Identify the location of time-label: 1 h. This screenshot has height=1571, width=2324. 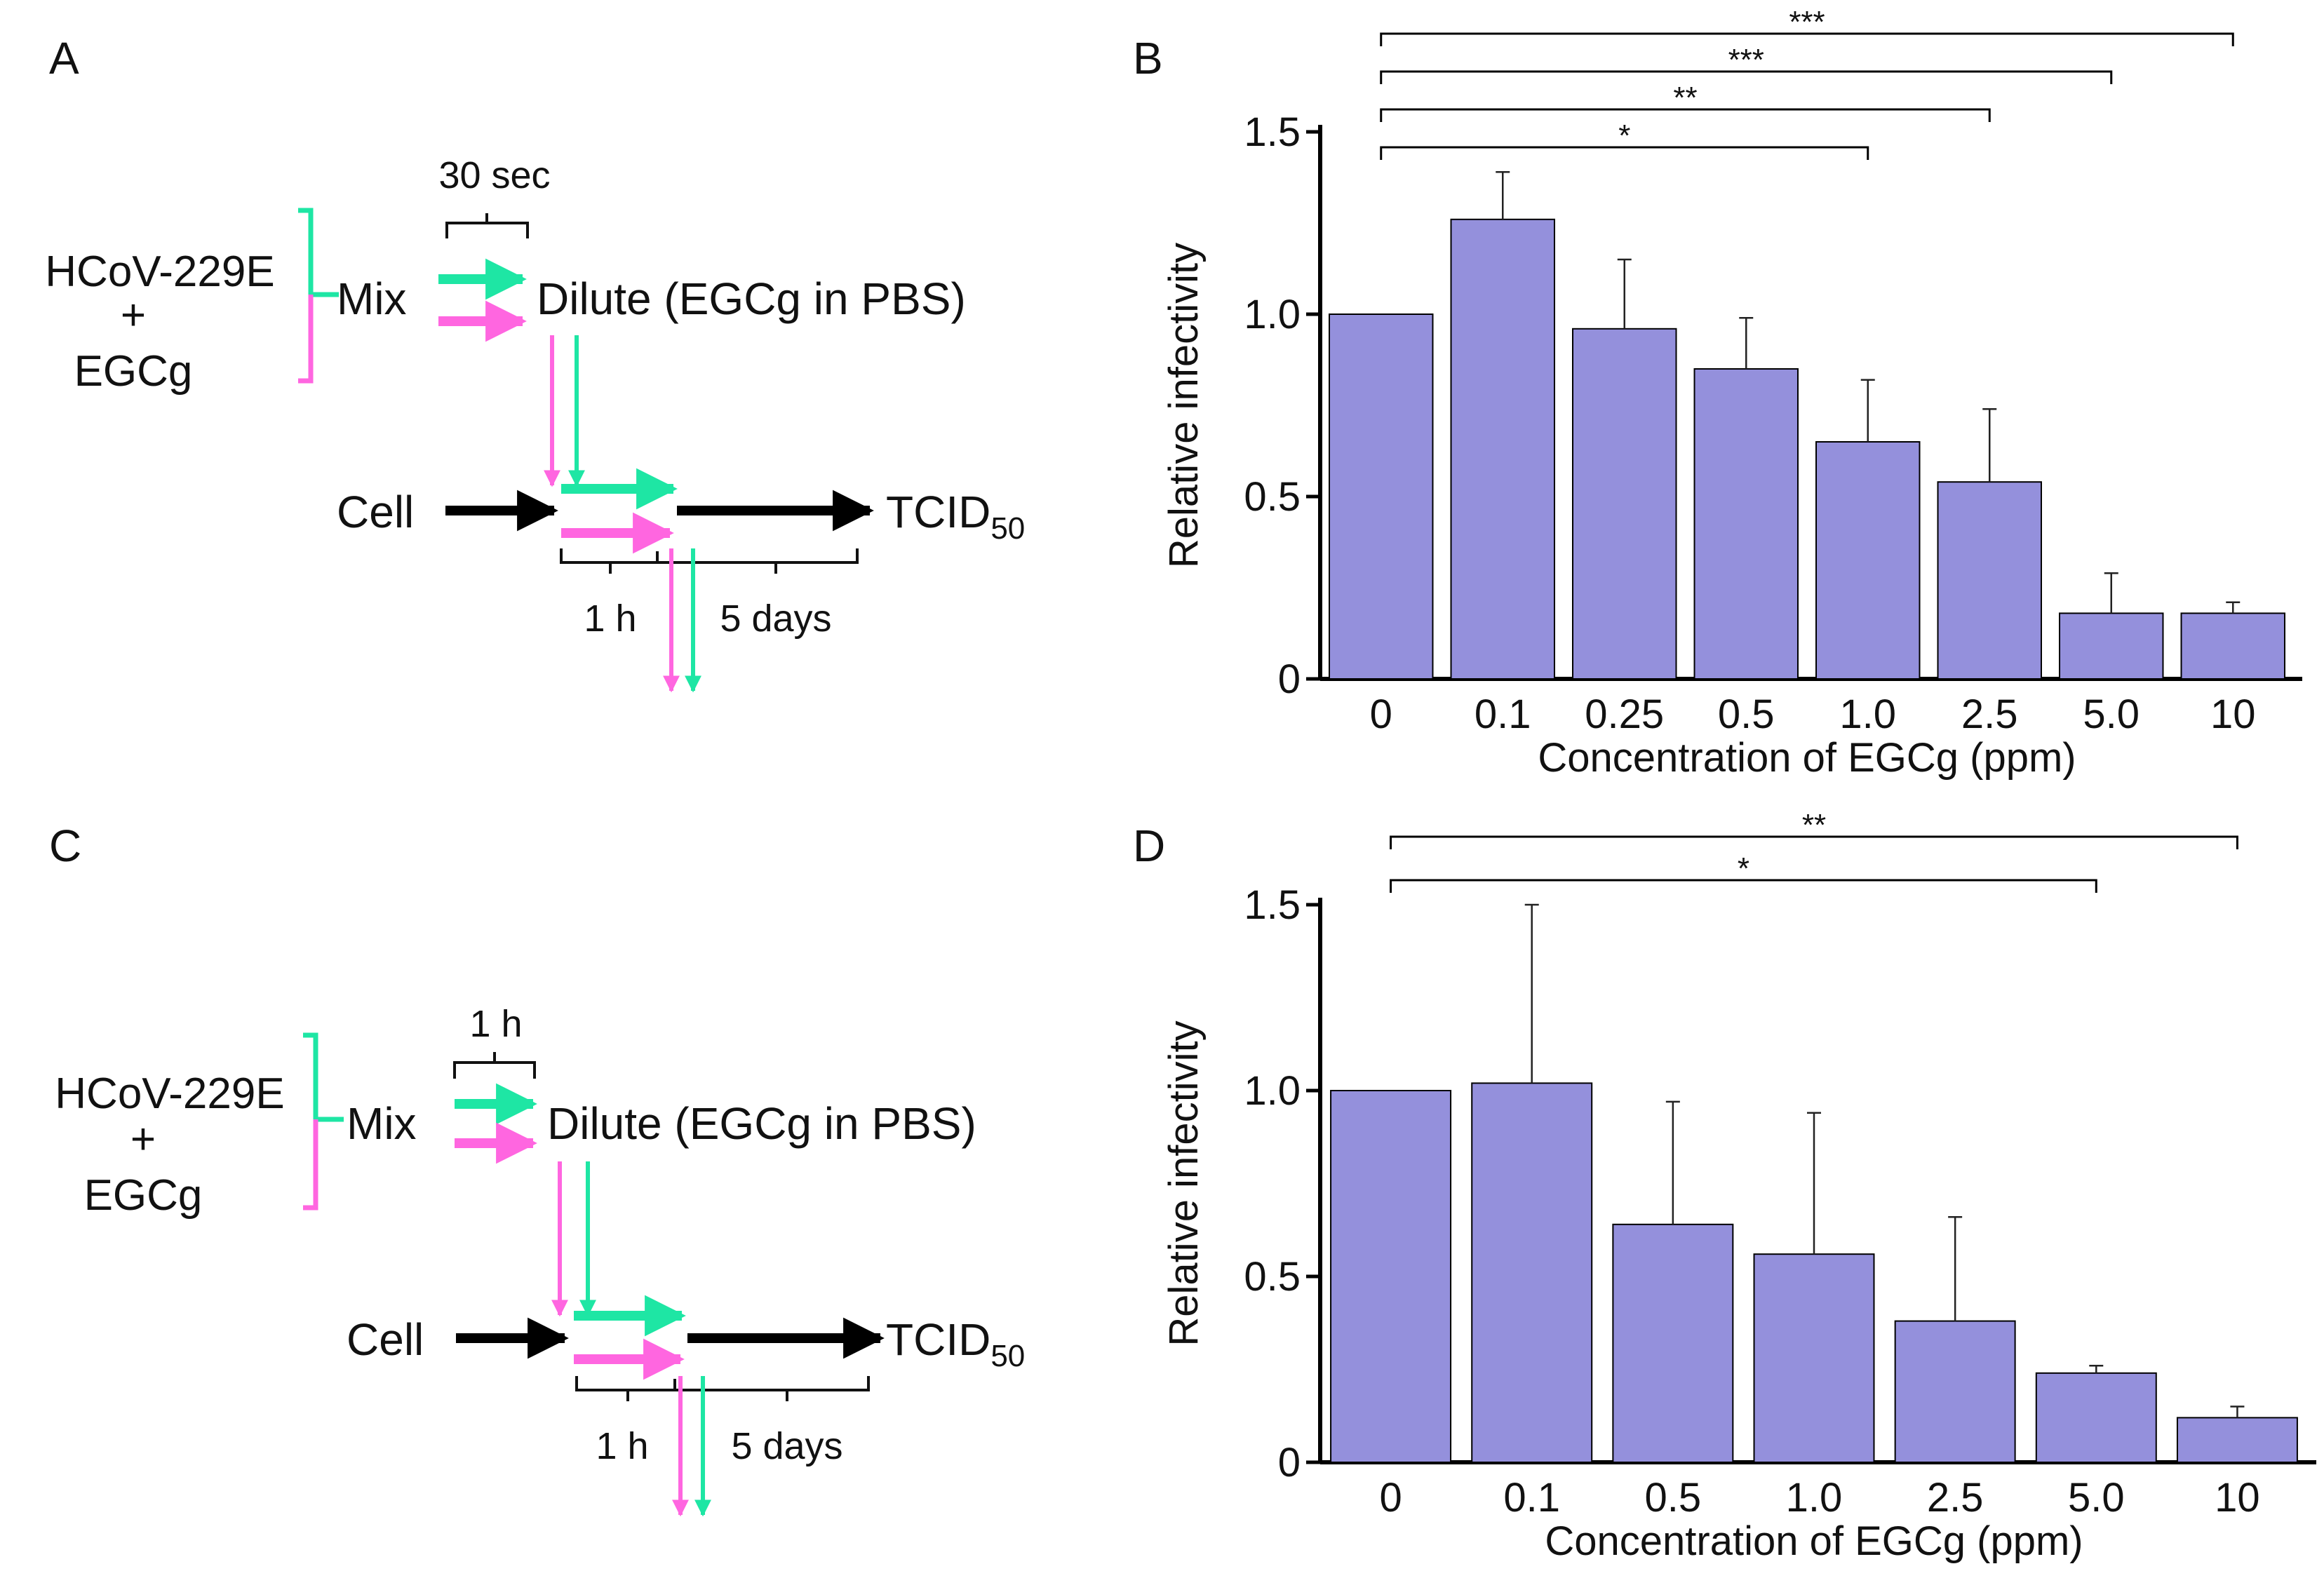
(495, 1024).